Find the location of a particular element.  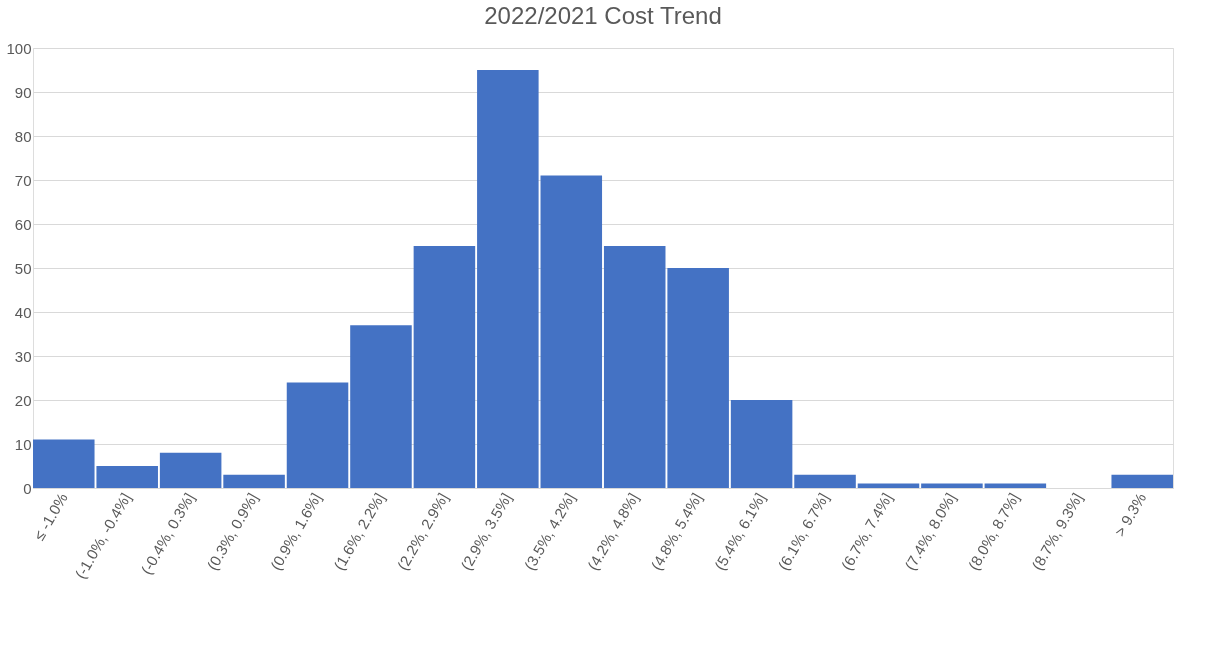

y-tick-label: 60 is located at coordinates (23, 224).